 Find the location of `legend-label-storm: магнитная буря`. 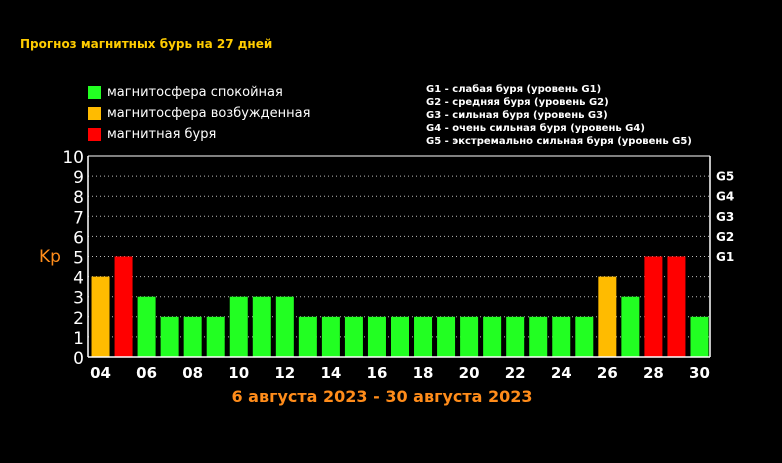

legend-label-storm: магнитная буря is located at coordinates (162, 134).